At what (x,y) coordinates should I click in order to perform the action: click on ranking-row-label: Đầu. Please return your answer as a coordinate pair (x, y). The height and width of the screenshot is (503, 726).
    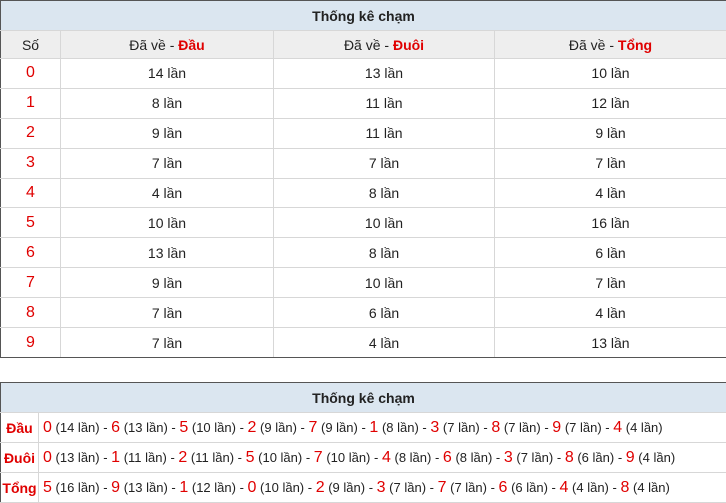
    Looking at the image, I should click on (20, 428).